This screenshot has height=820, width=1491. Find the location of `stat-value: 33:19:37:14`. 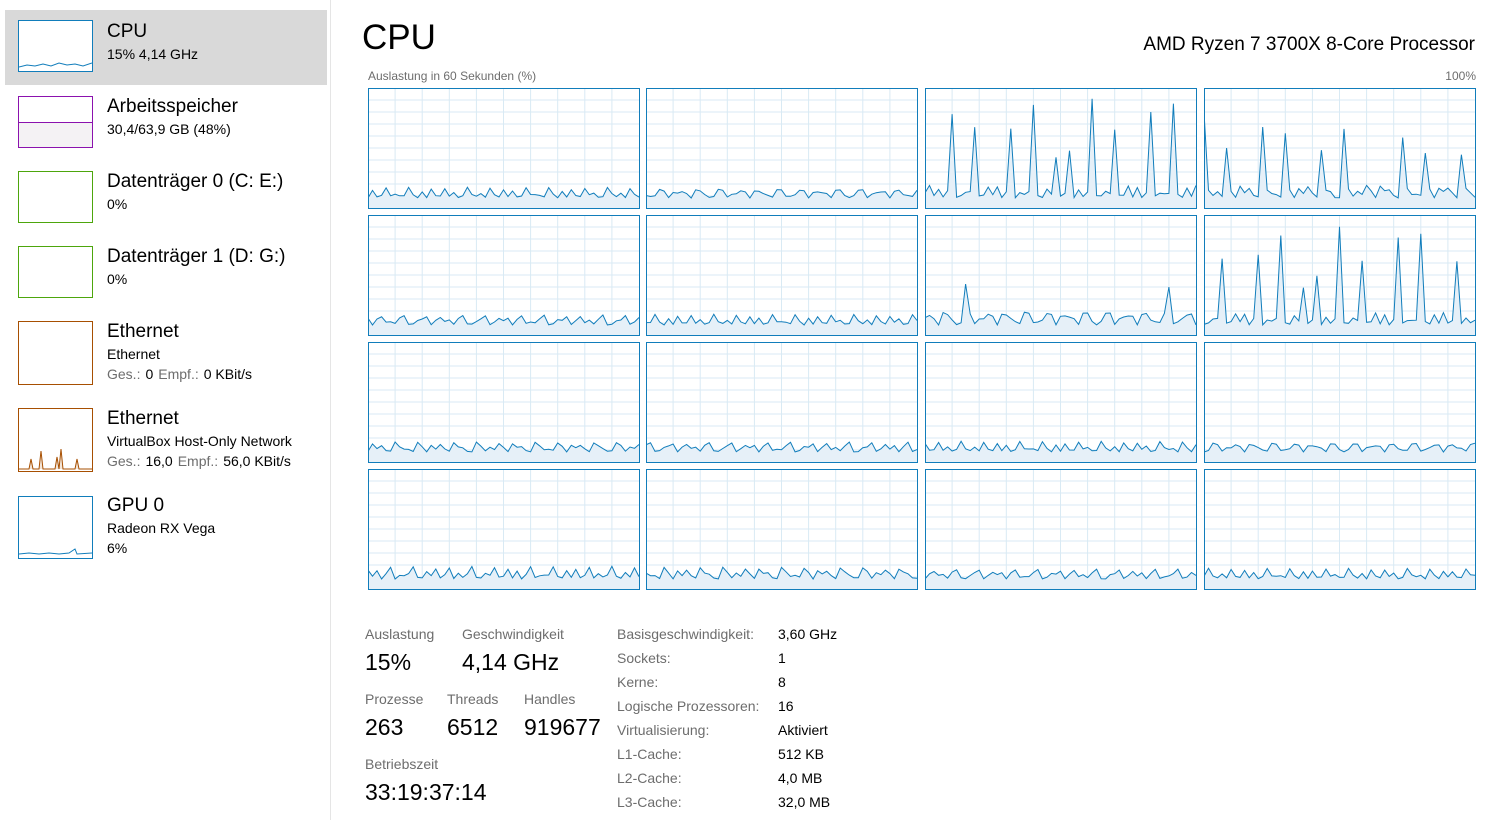

stat-value: 33:19:37:14 is located at coordinates (426, 792).